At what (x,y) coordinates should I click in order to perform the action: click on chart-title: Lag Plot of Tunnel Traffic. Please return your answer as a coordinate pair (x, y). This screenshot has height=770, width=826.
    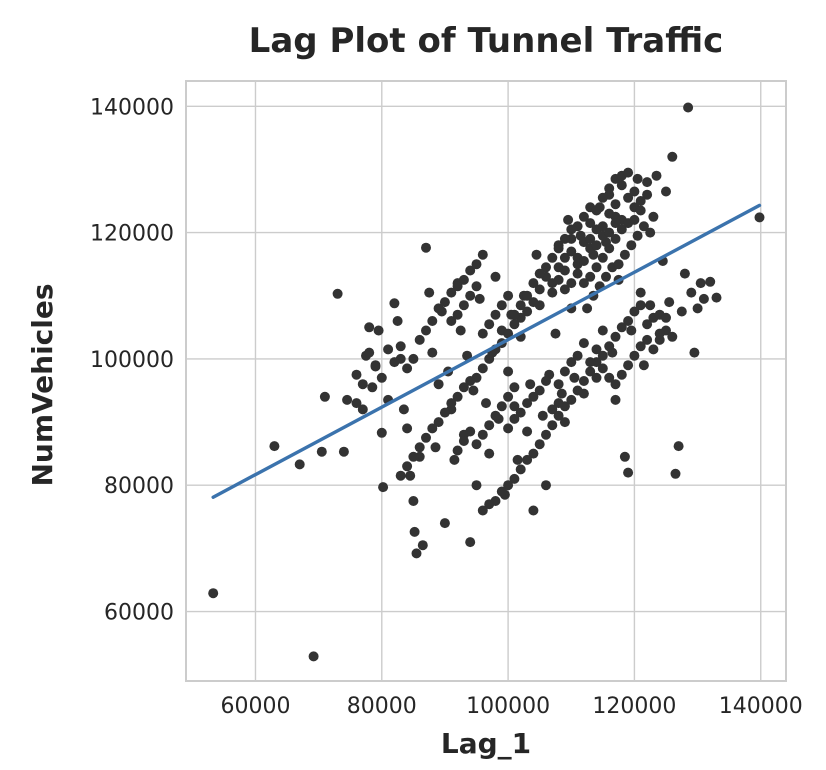
    Looking at the image, I should click on (486, 41).